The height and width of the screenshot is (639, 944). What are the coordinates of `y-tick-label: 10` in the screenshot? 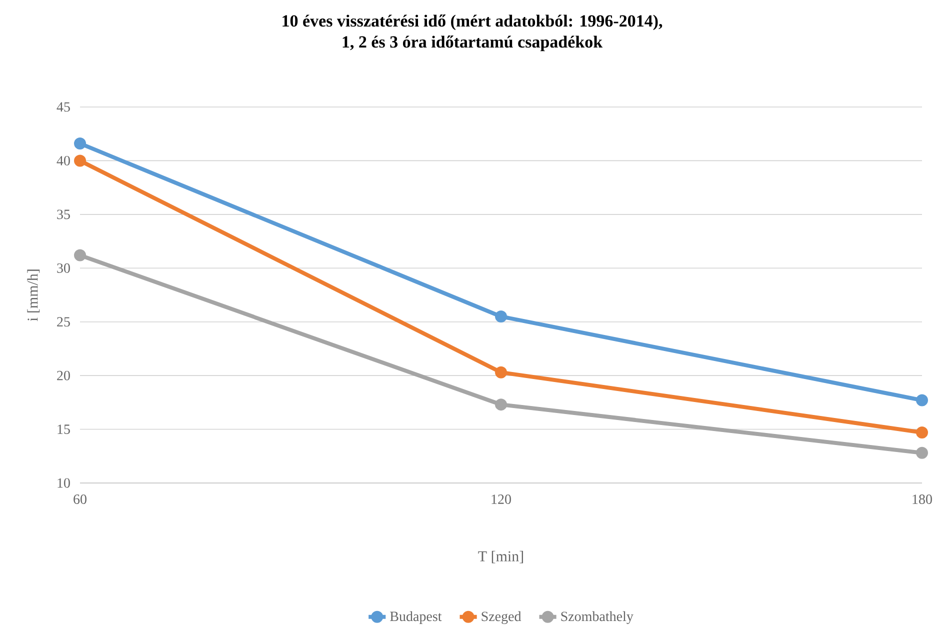 It's located at (64, 483).